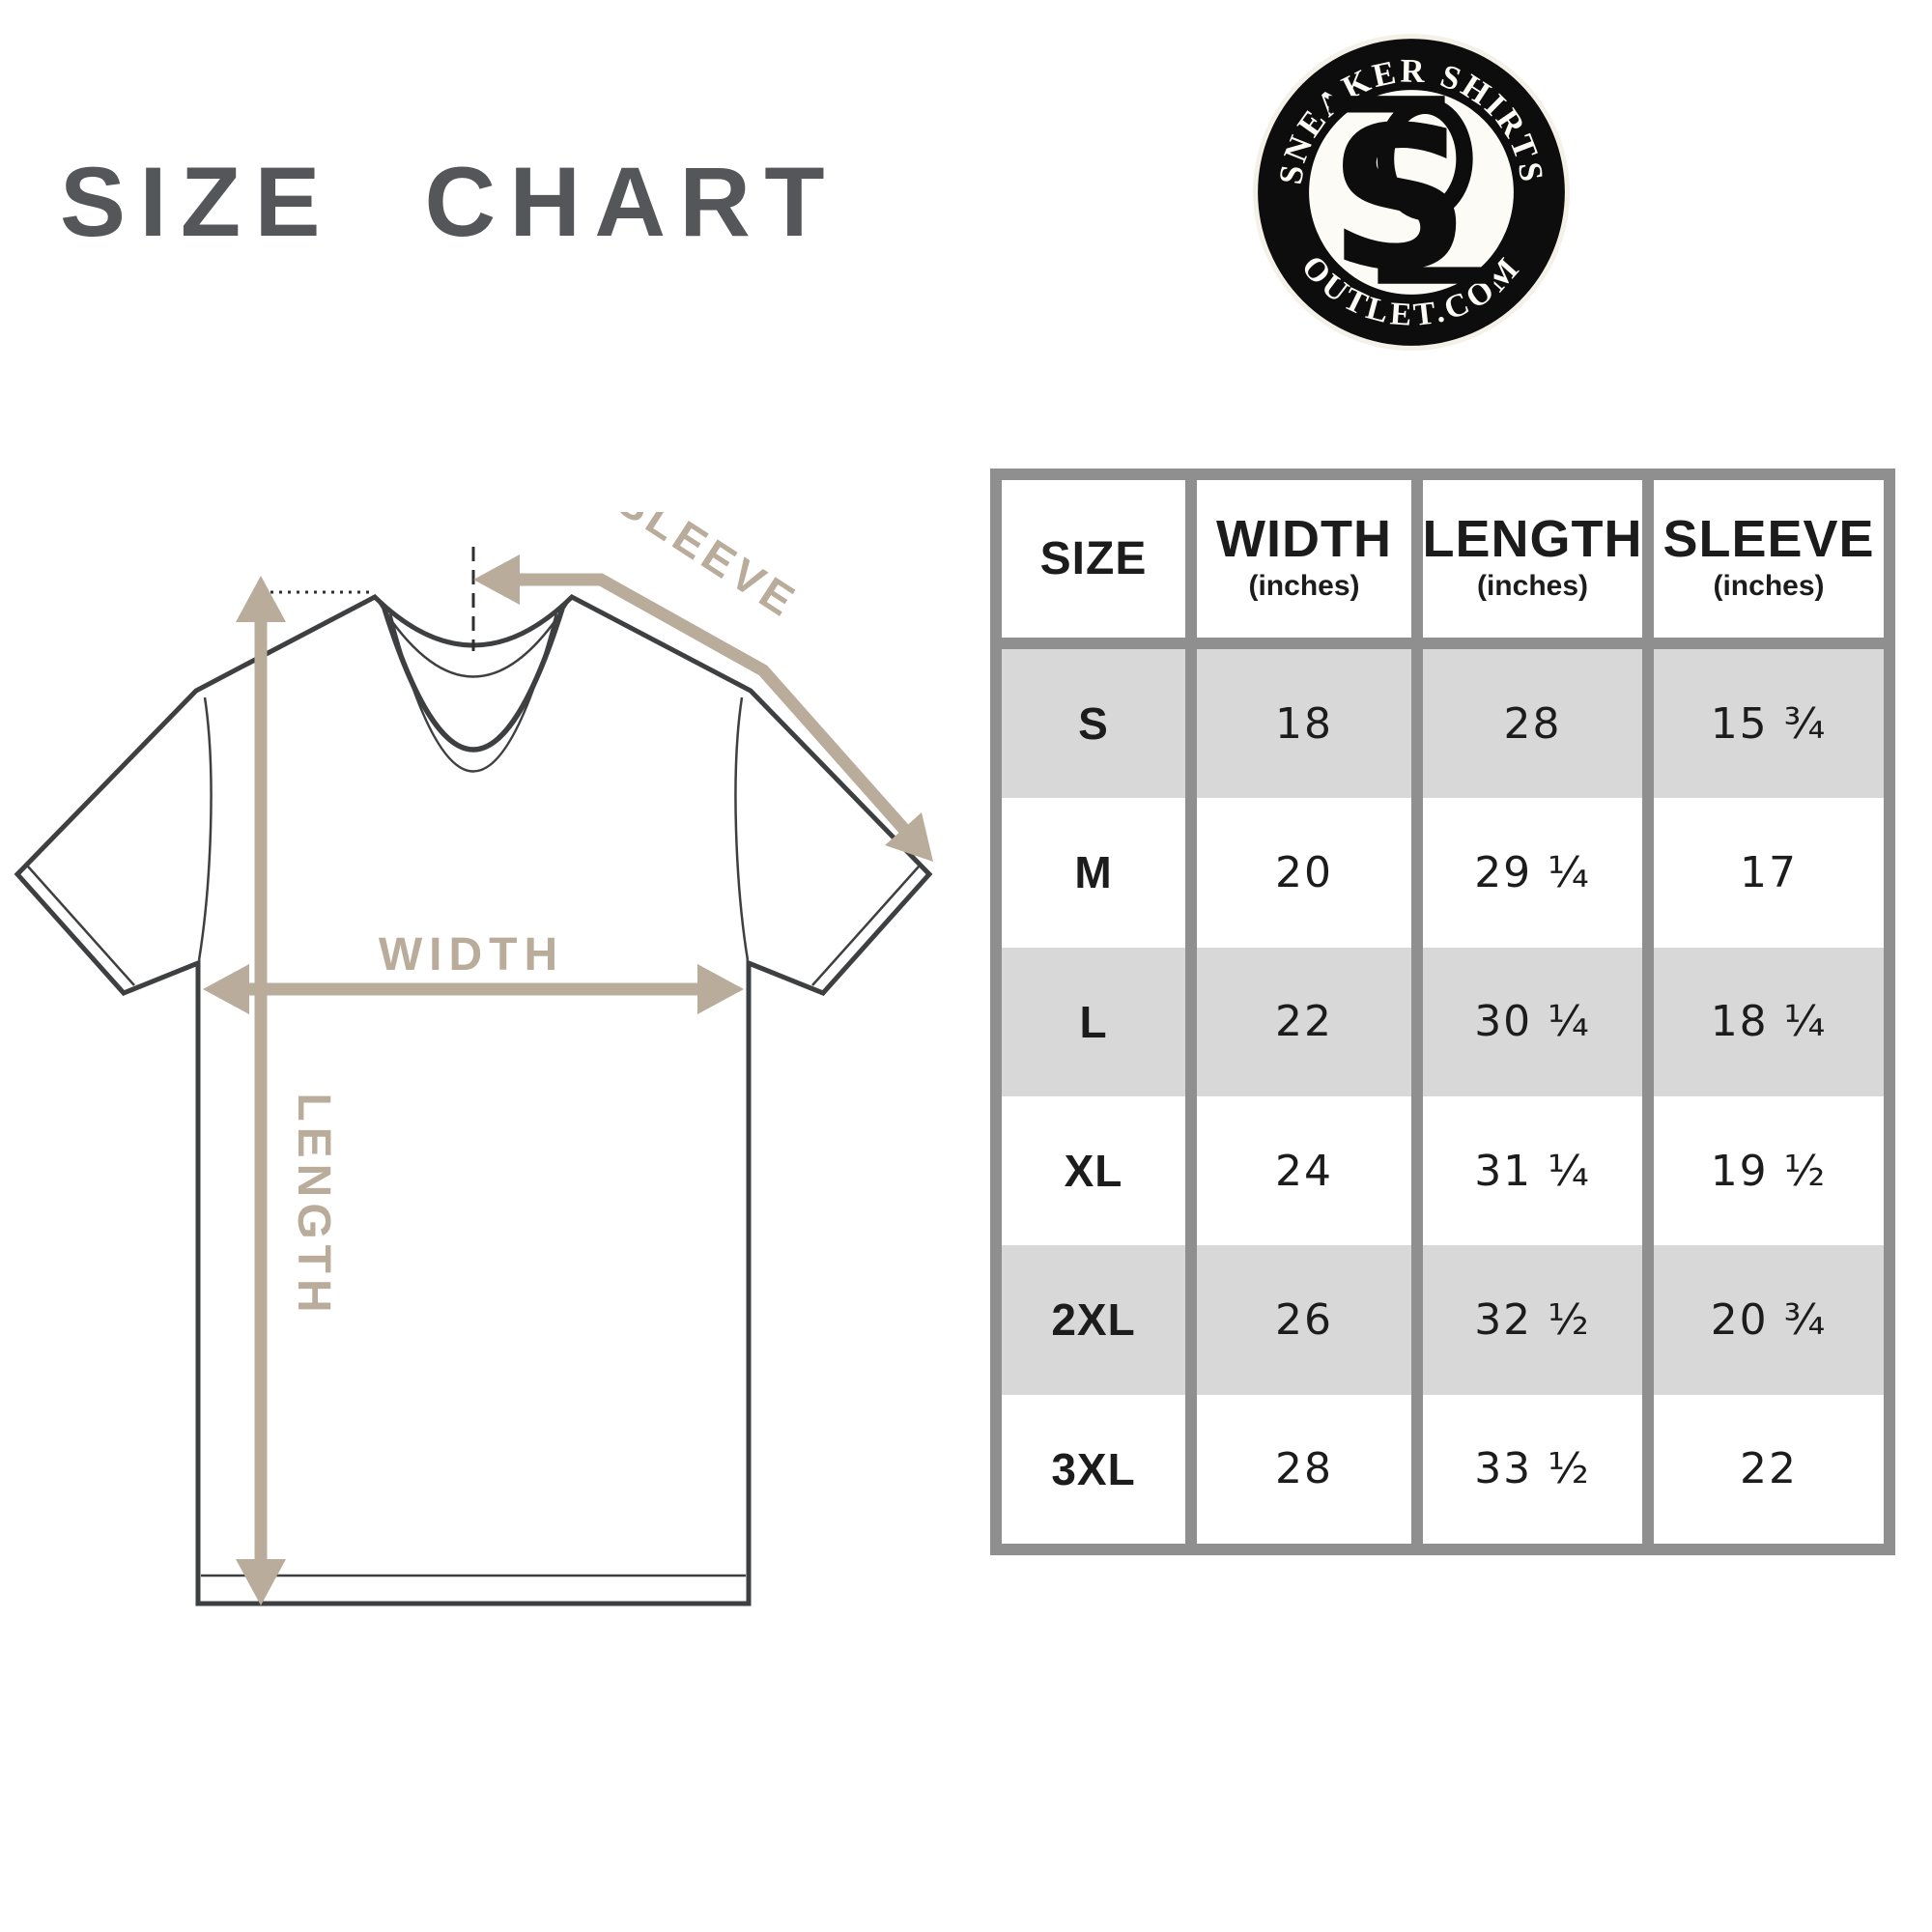 The image size is (1932, 1932). What do you see at coordinates (1304, 1469) in the screenshot?
I see `width-value-cell-3XL: 28` at bounding box center [1304, 1469].